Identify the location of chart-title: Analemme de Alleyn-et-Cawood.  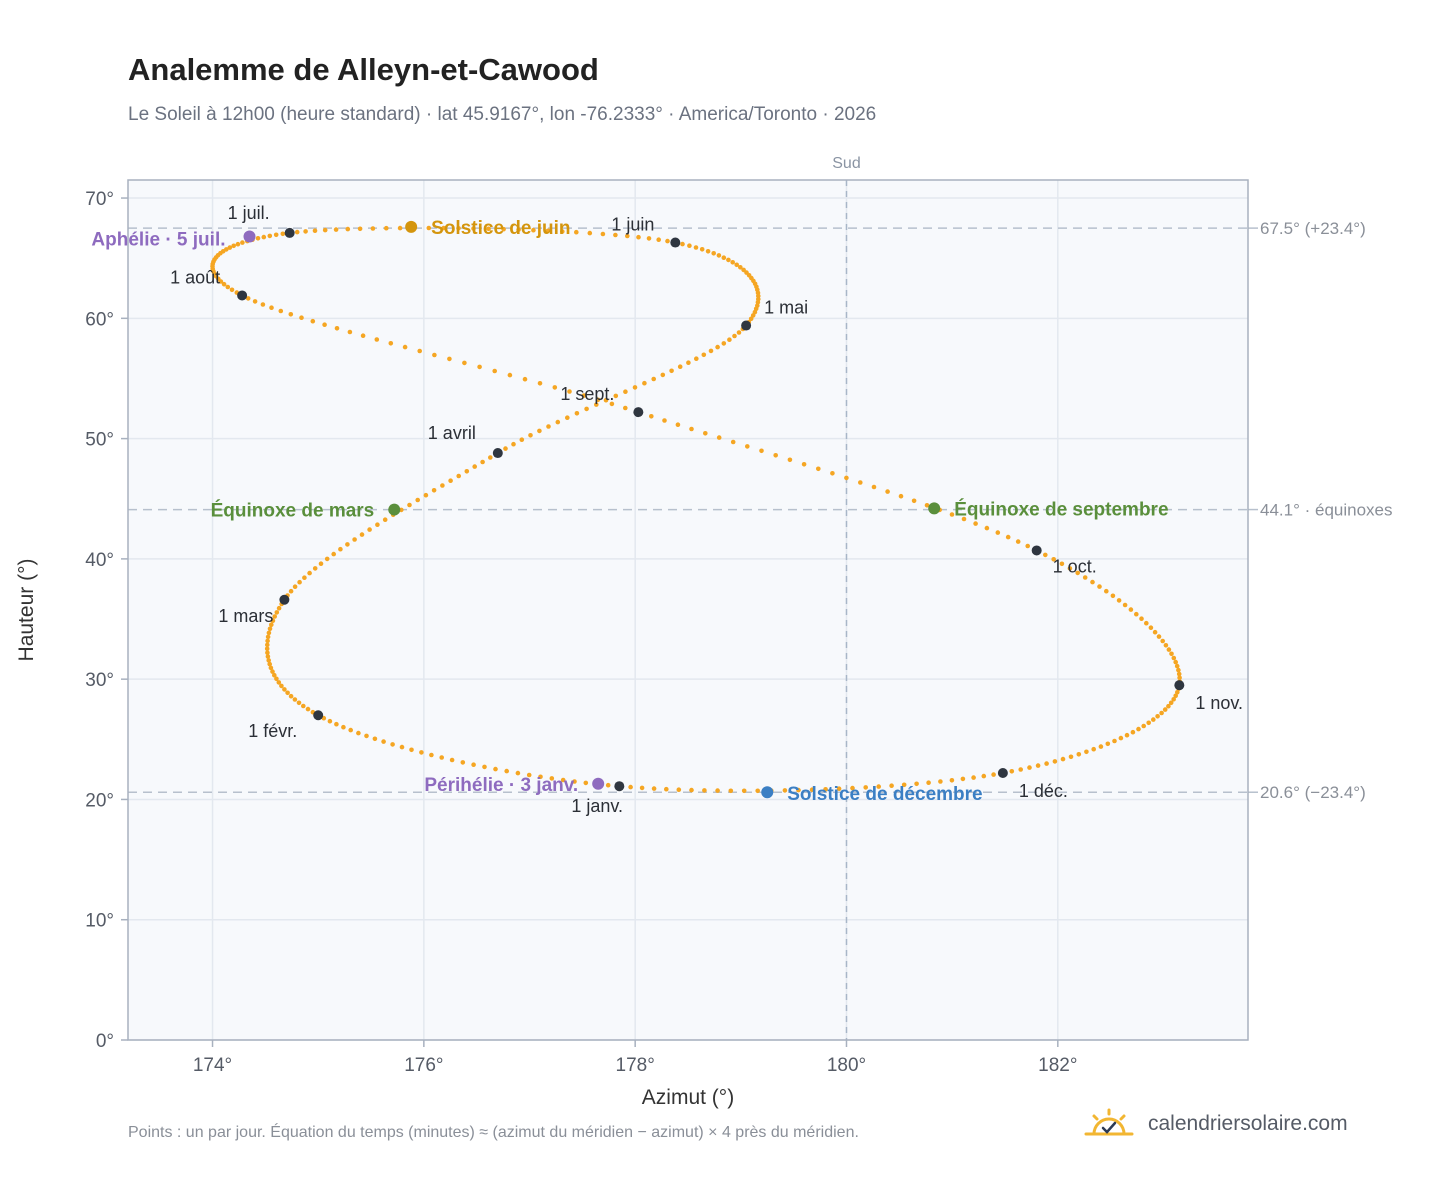
(363, 69).